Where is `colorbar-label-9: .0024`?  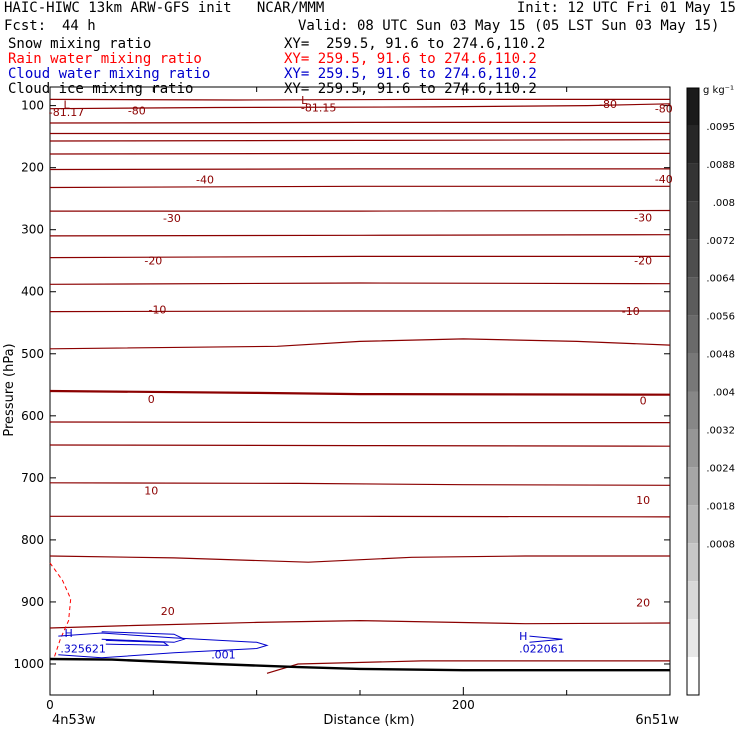 colorbar-label-9: .0024 is located at coordinates (720, 468).